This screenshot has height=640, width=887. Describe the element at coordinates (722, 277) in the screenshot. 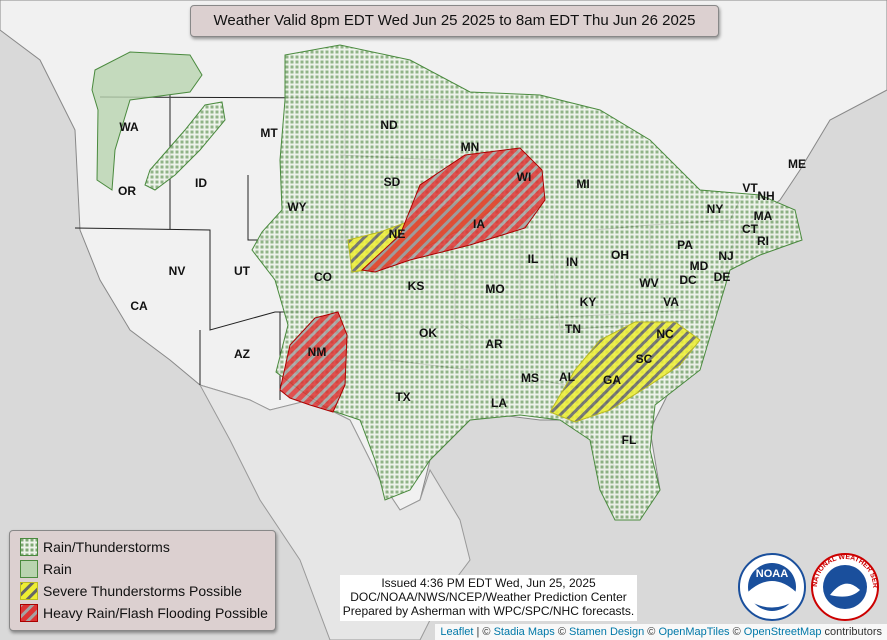

I see `state-label: DE` at that location.